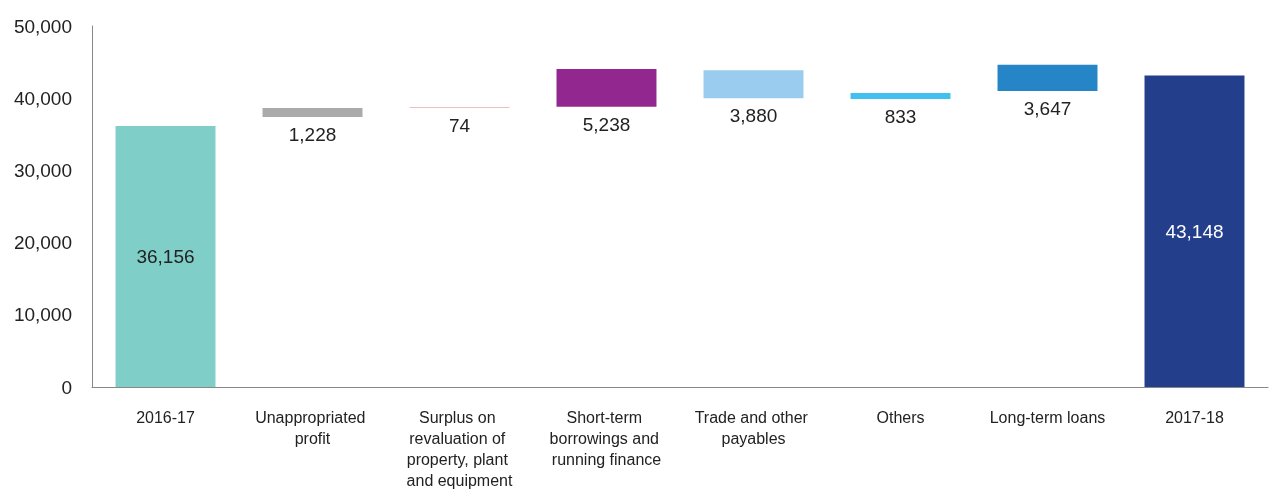  I want to click on x-tick-label: Short-term borrowings and running finance, so click(606, 438).